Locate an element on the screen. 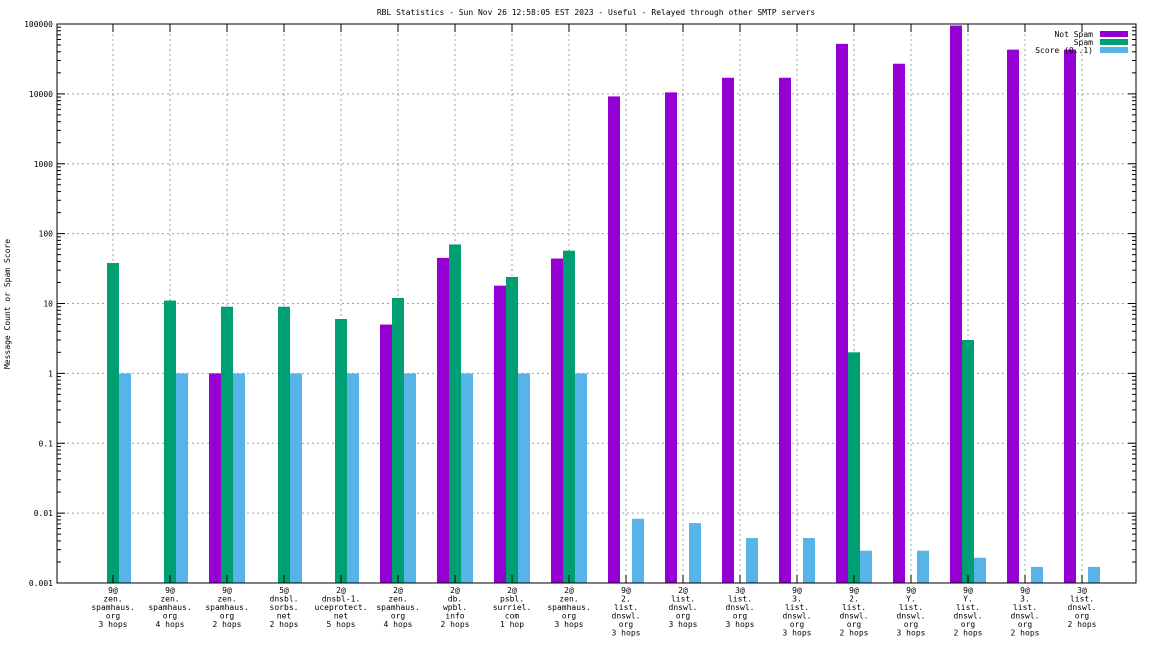  x-tick-label-line: sorbs. is located at coordinates (284, 607).